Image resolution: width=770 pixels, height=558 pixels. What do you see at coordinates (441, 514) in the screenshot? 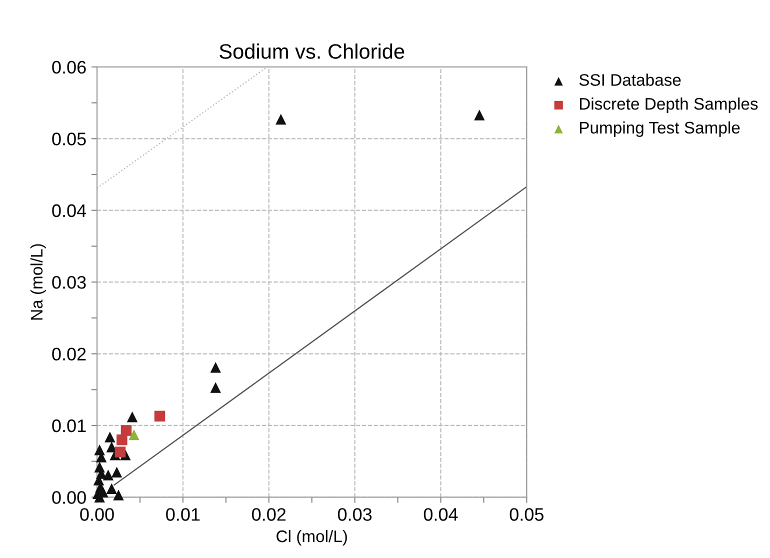
I see `x-tick-label: 0.04` at bounding box center [441, 514].